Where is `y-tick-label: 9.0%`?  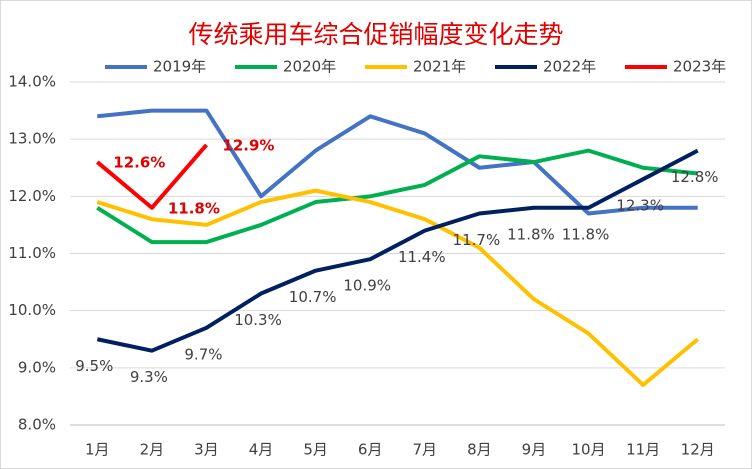
y-tick-label: 9.0% is located at coordinates (37, 367).